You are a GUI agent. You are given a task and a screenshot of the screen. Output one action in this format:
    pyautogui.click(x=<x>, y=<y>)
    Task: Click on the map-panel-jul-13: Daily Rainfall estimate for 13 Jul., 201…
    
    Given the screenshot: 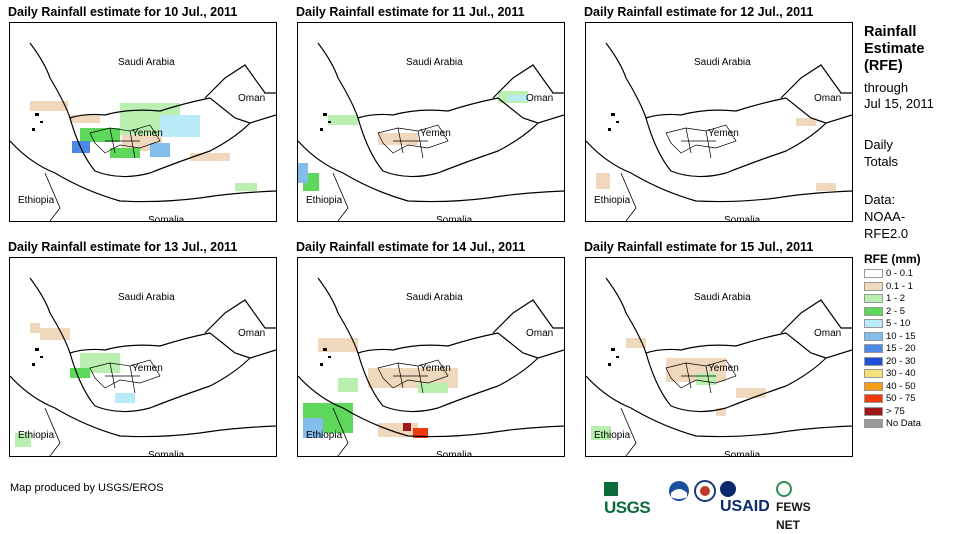 What is the action you would take?
    pyautogui.click(x=143, y=349)
    